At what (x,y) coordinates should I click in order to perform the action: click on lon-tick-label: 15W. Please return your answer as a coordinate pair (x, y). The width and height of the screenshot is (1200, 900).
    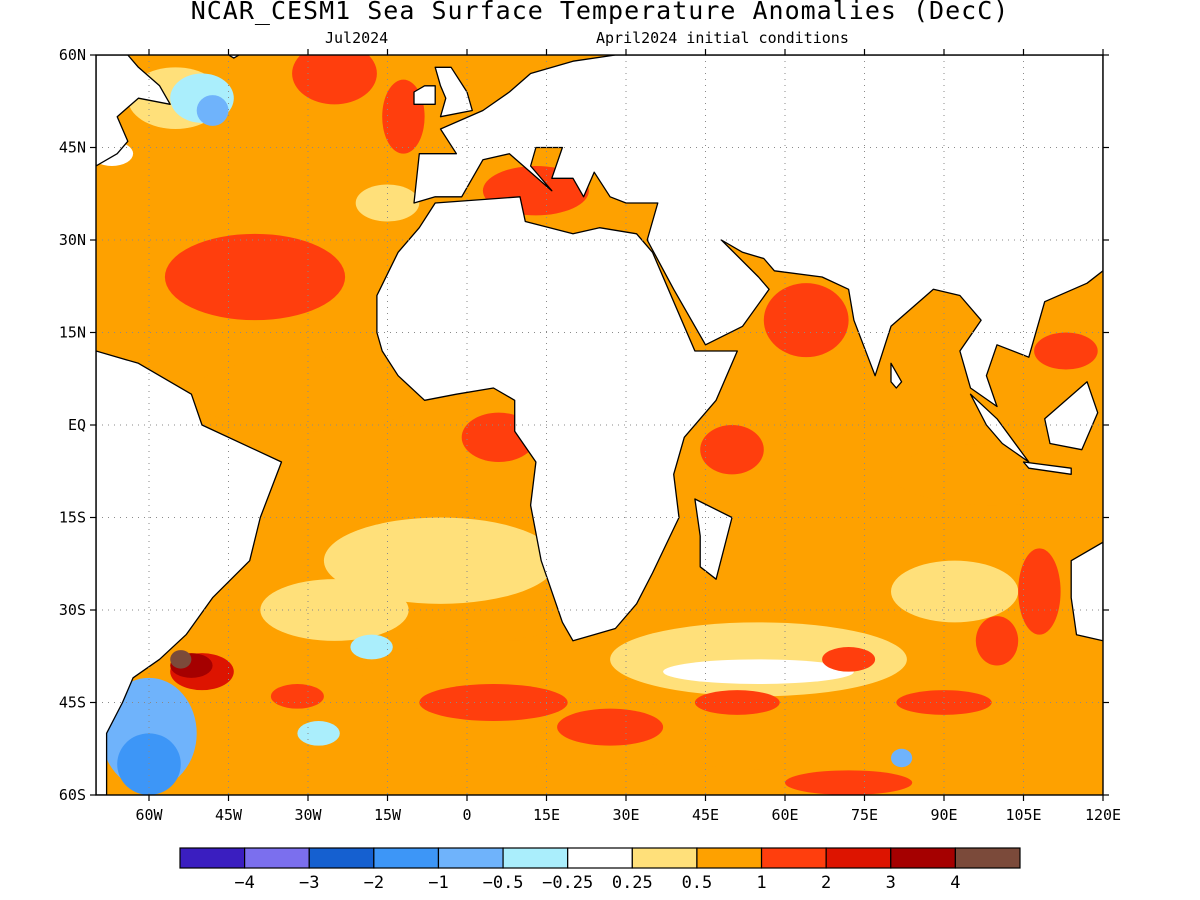
    Looking at the image, I should click on (388, 815).